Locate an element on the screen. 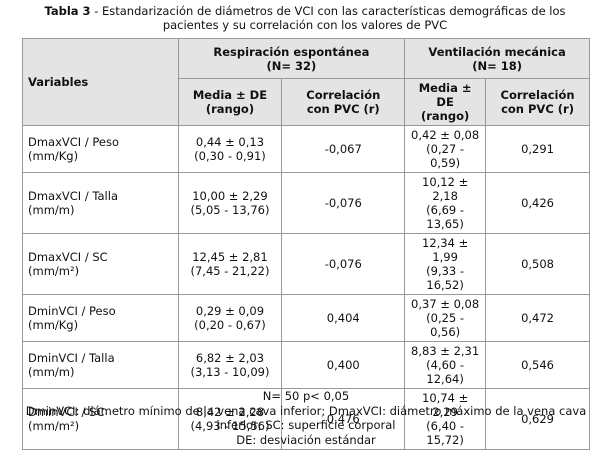  variable-cell: DminVCI / Peso (mm/Kg) is located at coordinates (100, 318).